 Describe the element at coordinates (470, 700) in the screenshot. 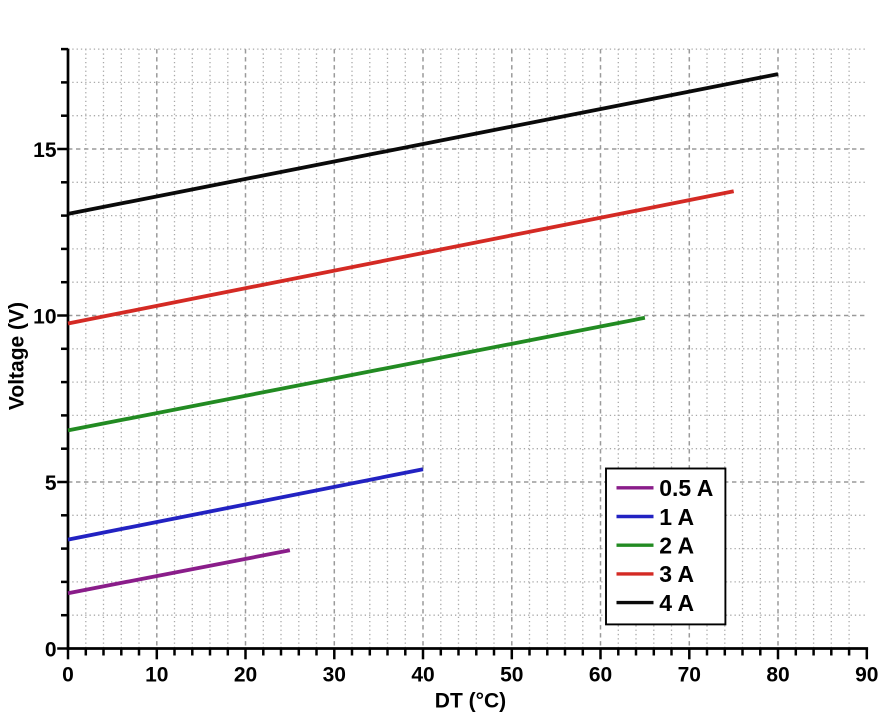

I see `svg-text: DT (°C)` at that location.